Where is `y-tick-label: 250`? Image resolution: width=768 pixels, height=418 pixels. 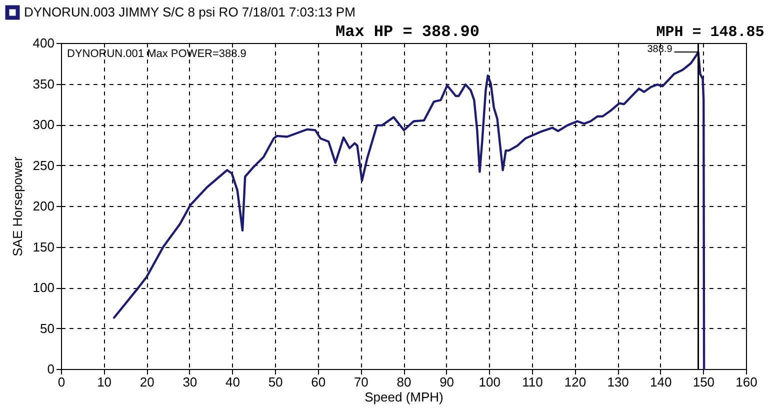 y-tick-label: 250 is located at coordinates (43, 165).